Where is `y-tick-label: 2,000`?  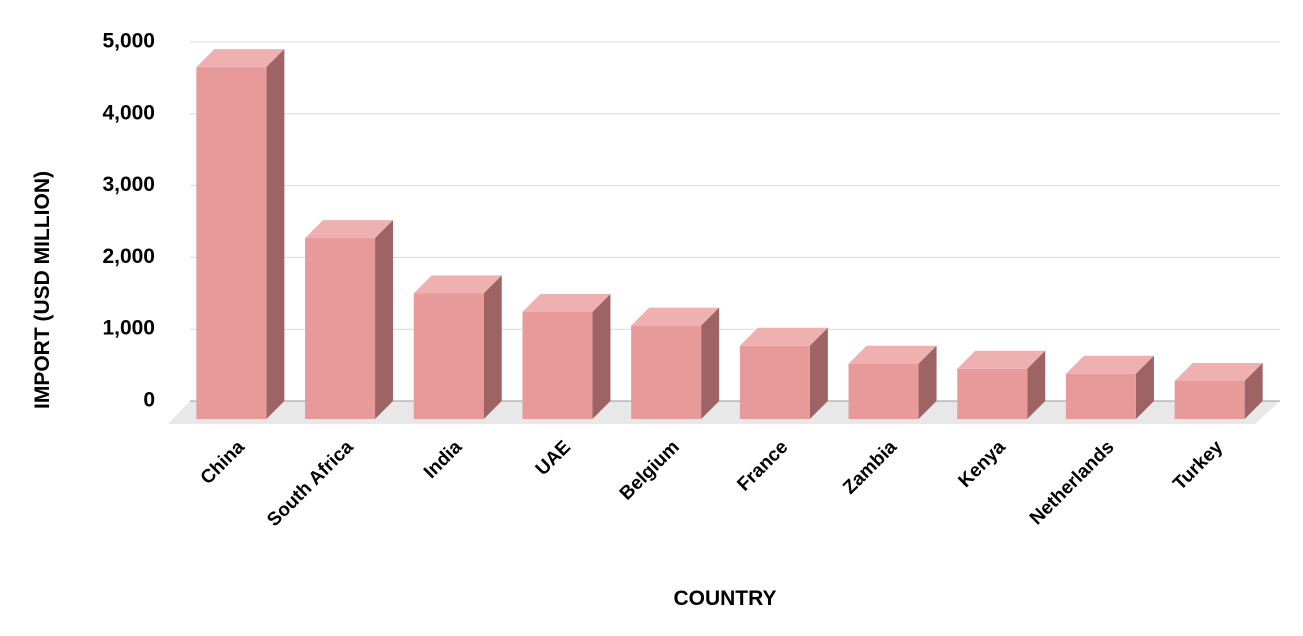
y-tick-label: 2,000 is located at coordinates (128, 256).